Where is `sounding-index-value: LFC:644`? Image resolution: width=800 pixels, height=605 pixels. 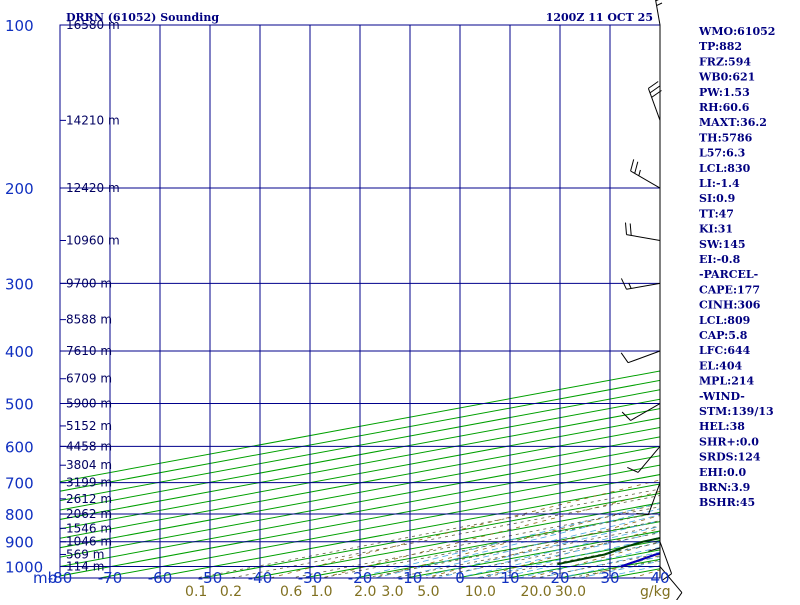 sounding-index-value: LFC:644 is located at coordinates (725, 350).